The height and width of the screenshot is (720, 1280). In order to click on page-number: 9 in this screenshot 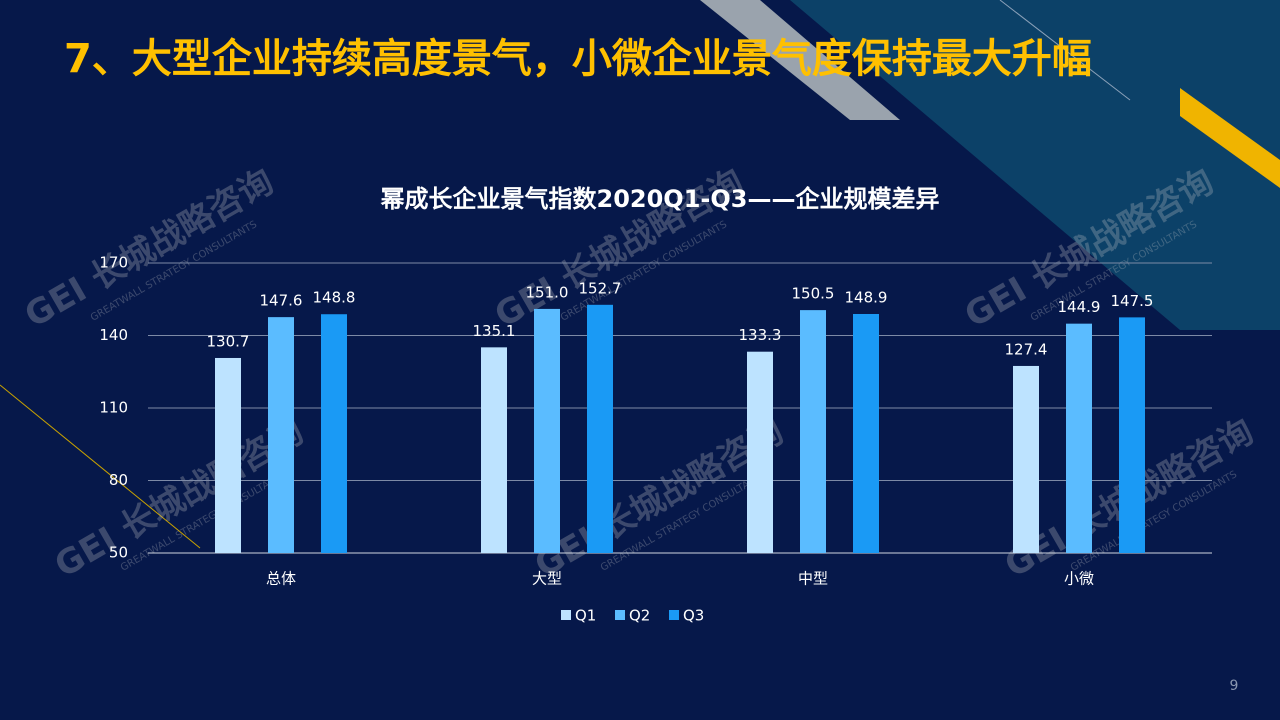, I will do `click(1234, 686)`.